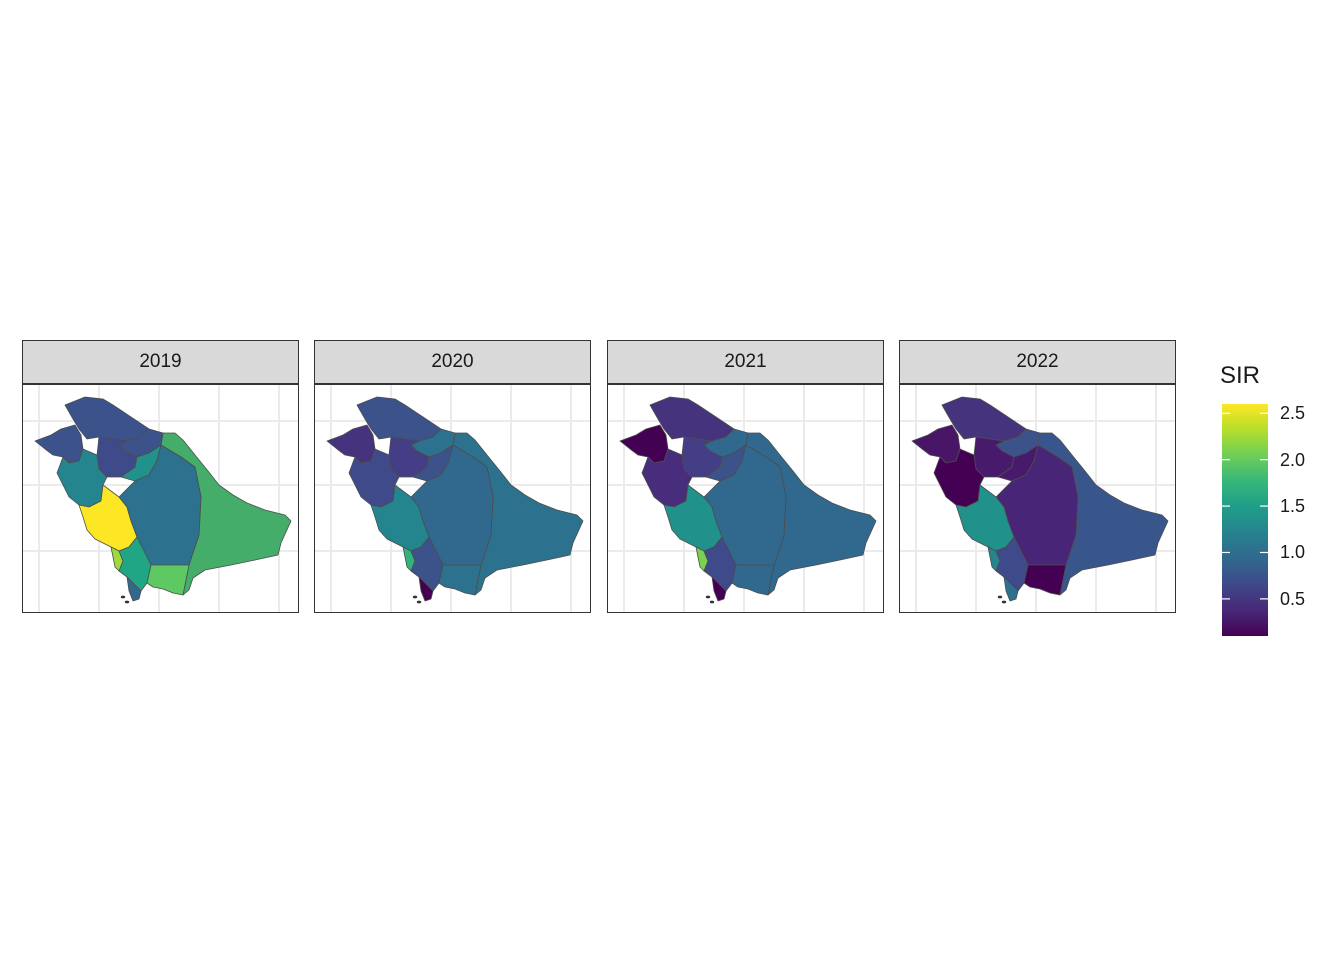  I want to click on facet-strip: 2019, so click(160, 362).